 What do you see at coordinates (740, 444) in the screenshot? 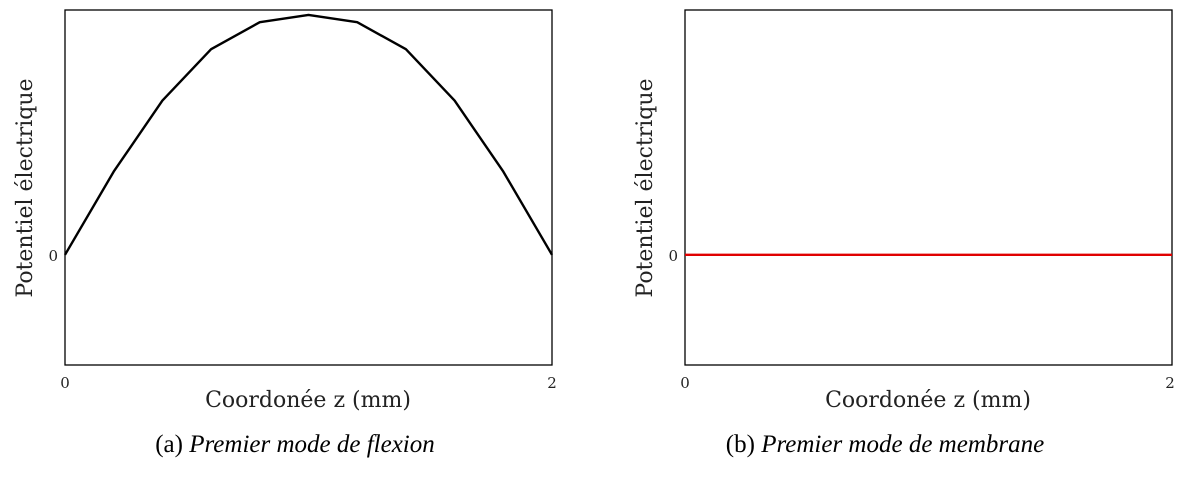
I see `chart-b-caption-prefix: (b)` at bounding box center [740, 444].